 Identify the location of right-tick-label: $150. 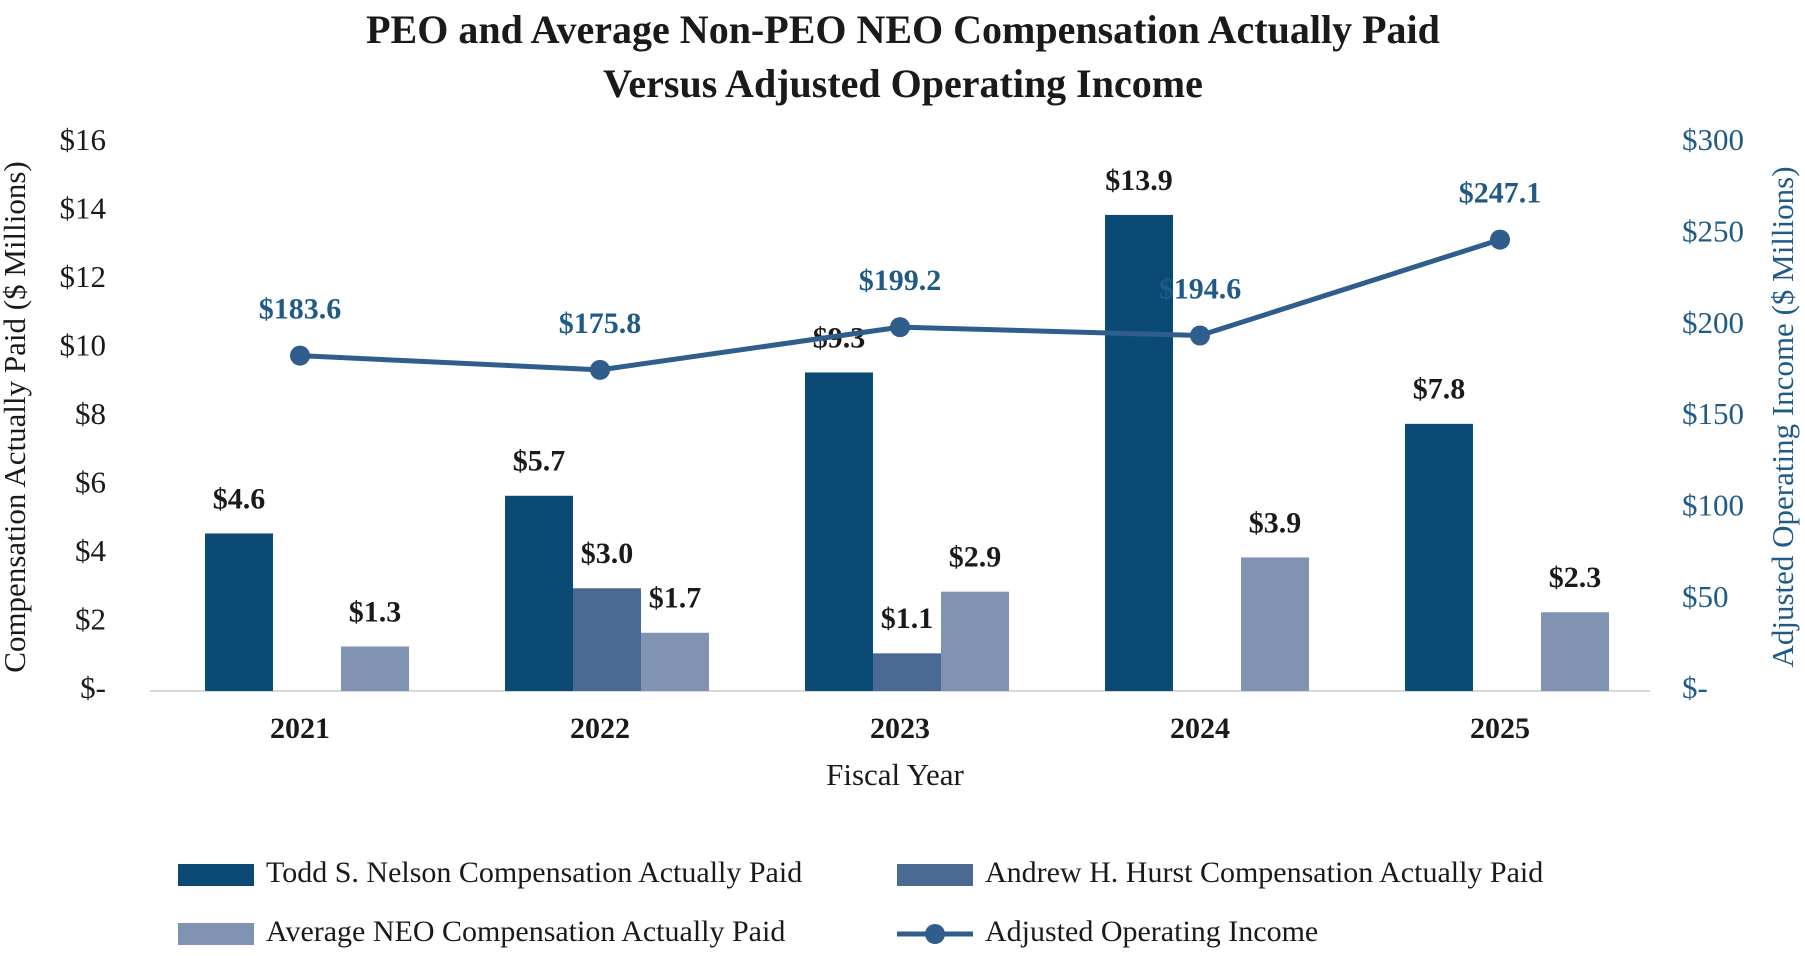
(1713, 413).